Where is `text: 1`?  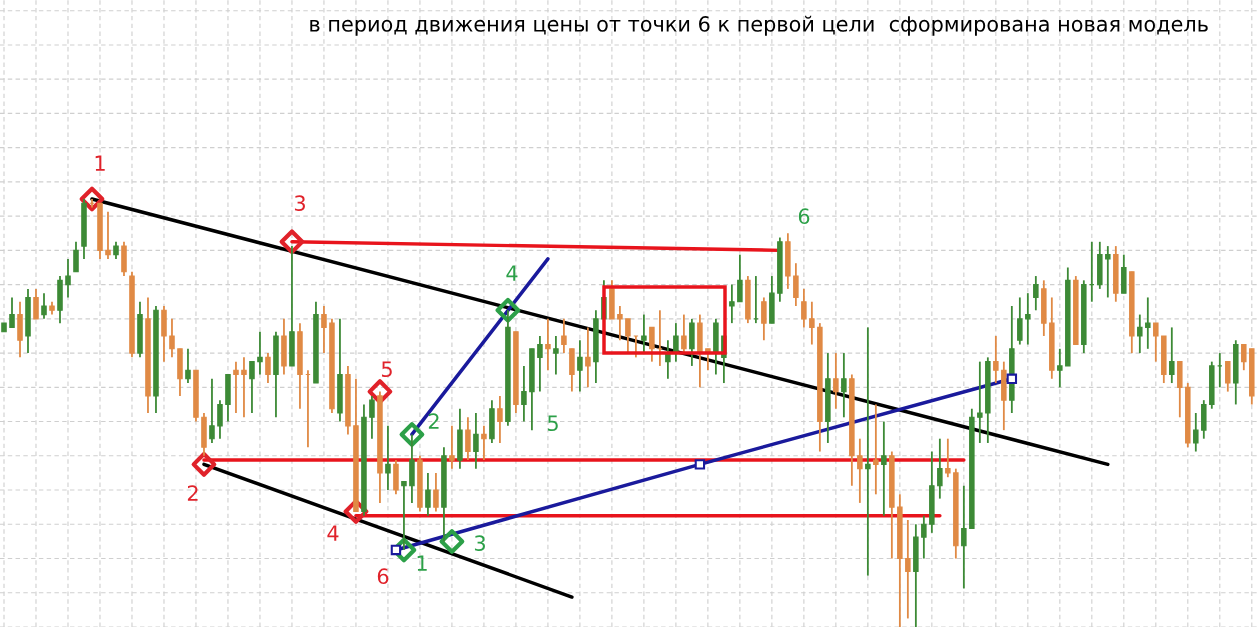
text: 1 is located at coordinates (100, 163).